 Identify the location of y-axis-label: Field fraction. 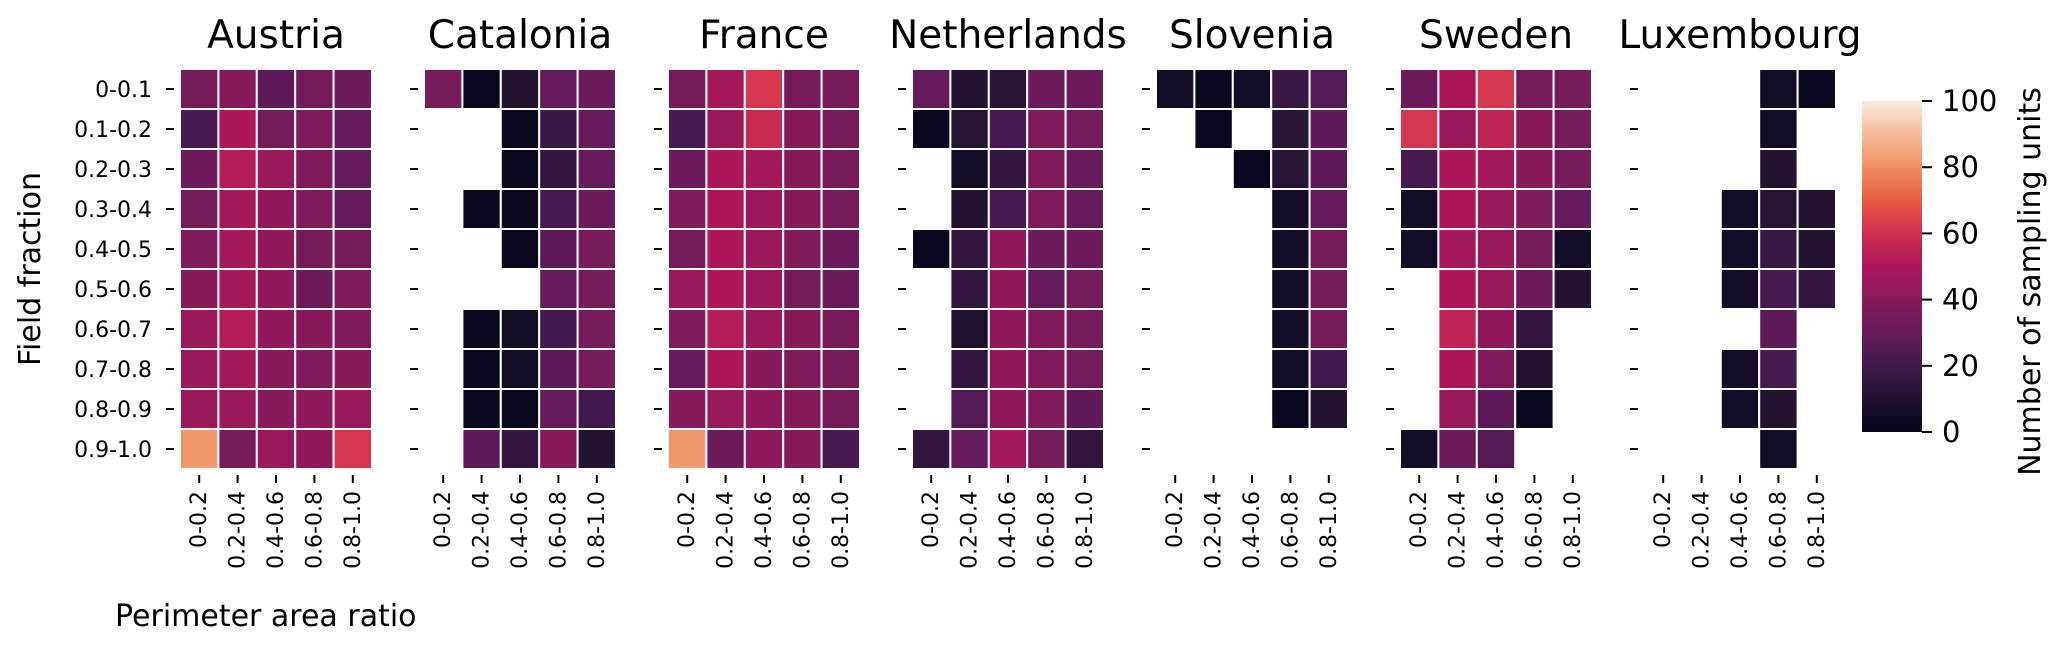
(30, 269).